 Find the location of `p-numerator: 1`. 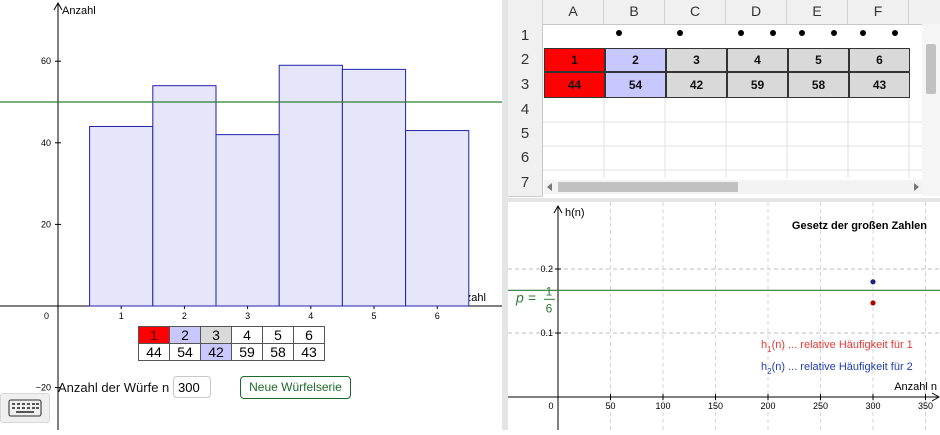

p-numerator: 1 is located at coordinates (549, 291).